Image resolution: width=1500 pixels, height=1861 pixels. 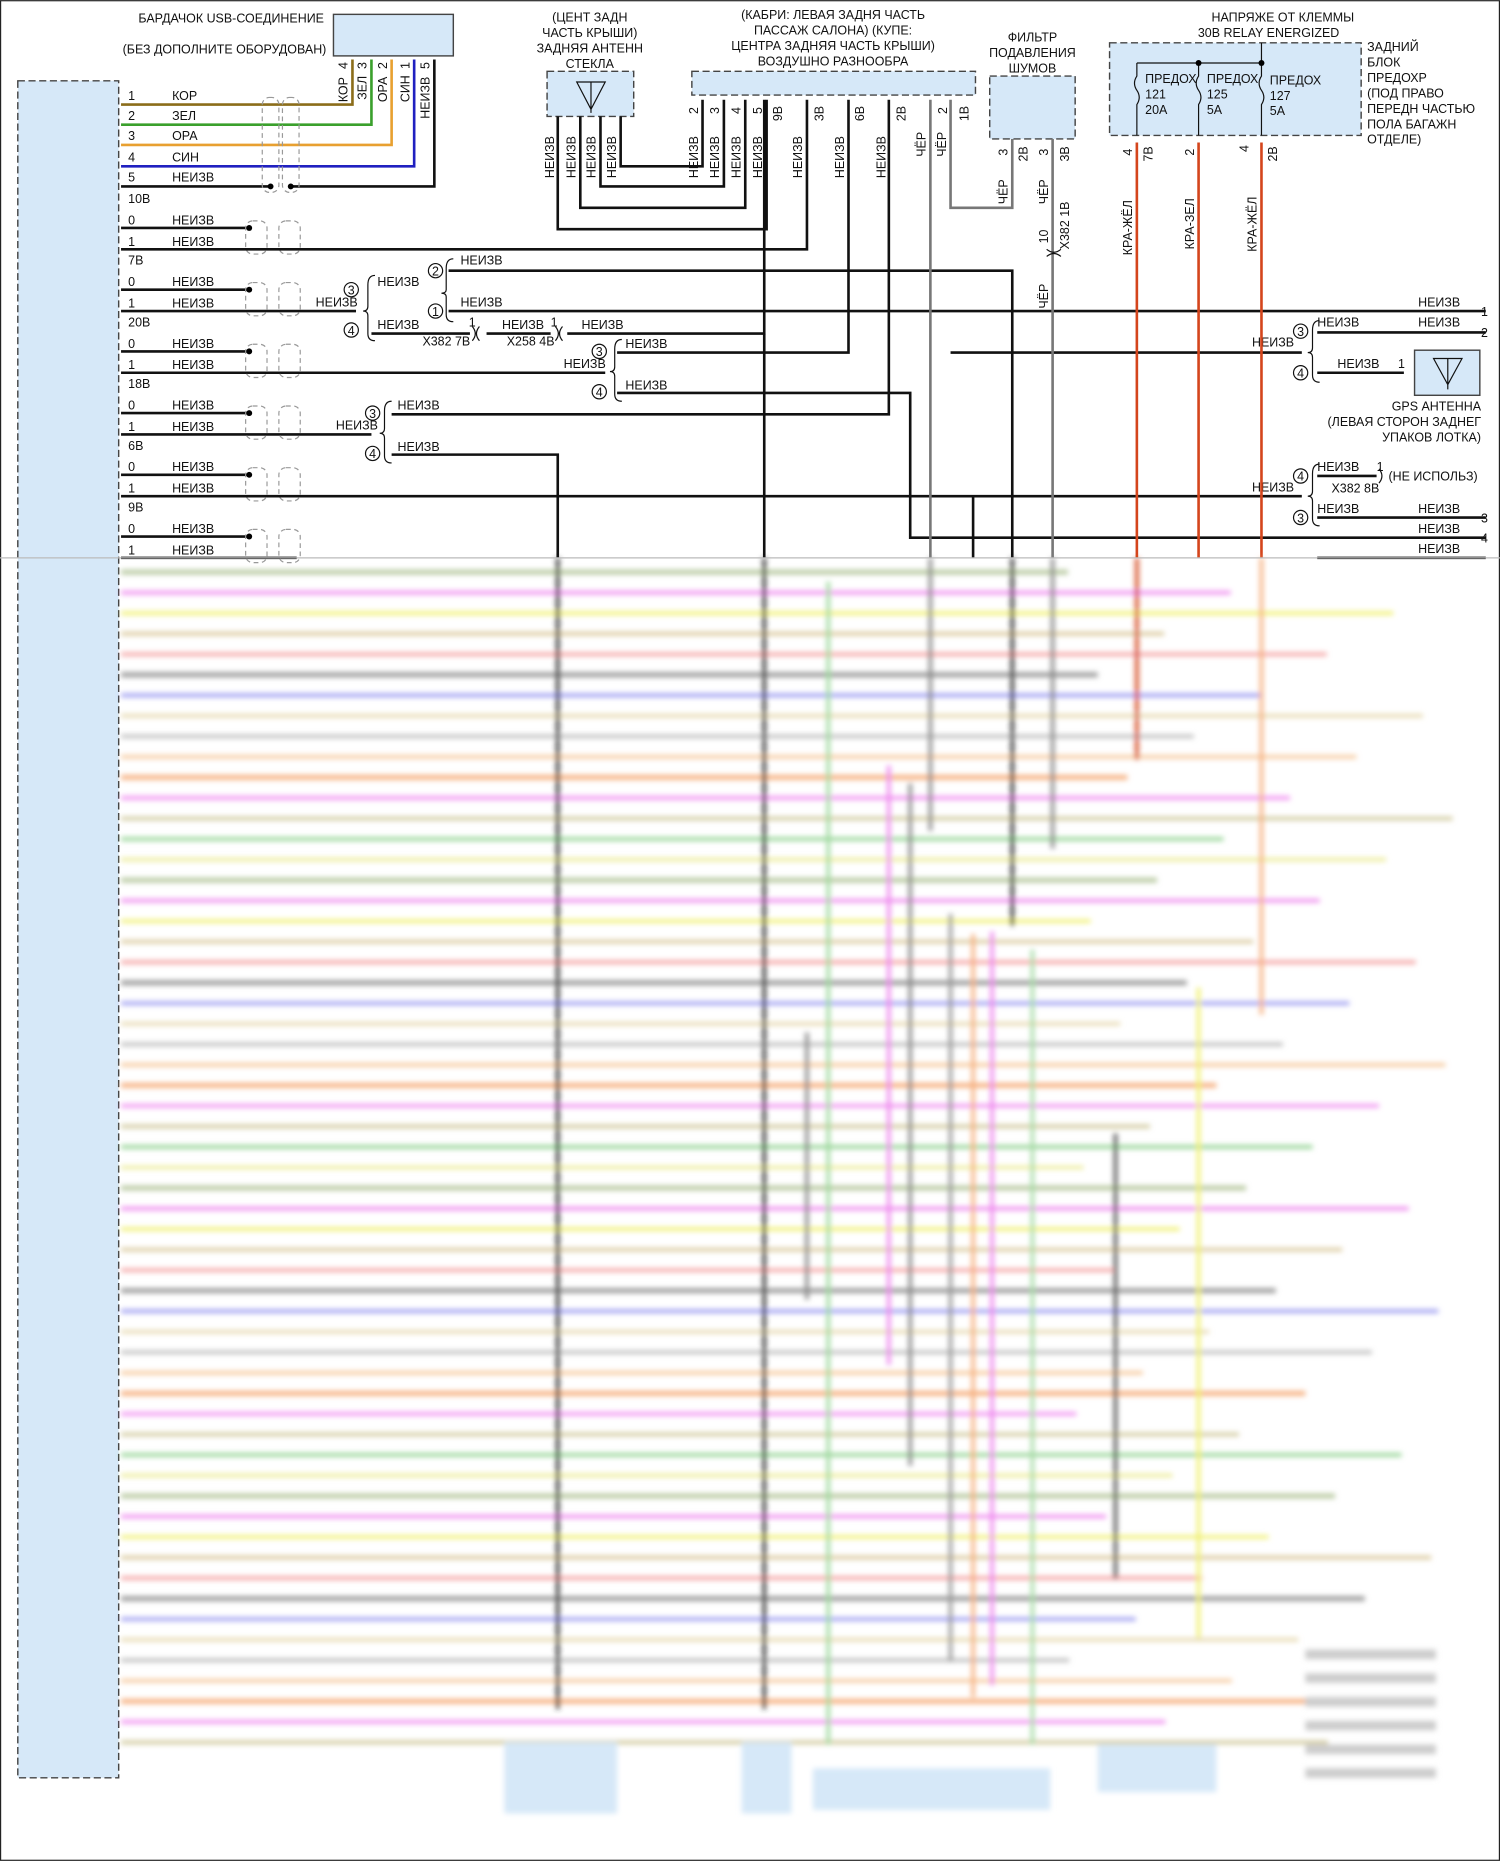 I want to click on diagram-label: ПЕРЕДН ЧАСТЬЮ, so click(x=1421, y=109).